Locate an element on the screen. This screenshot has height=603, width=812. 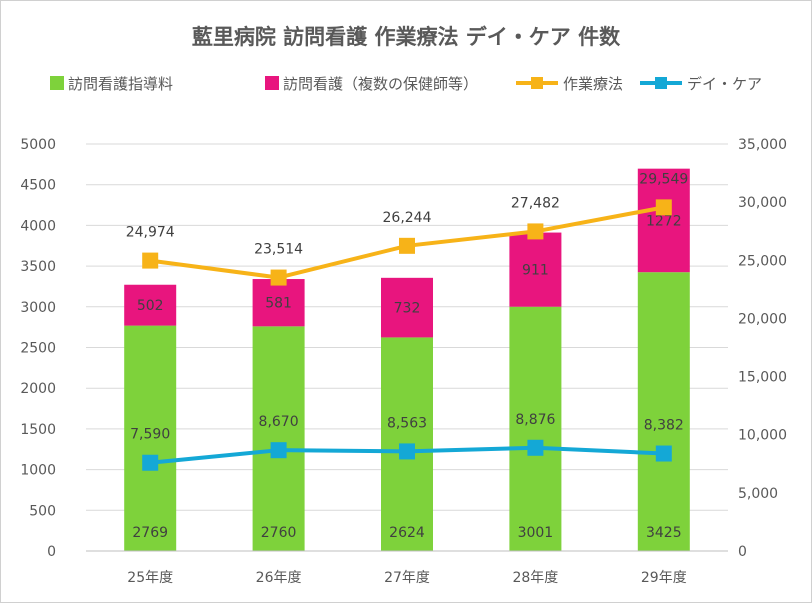
x-axis: 25年度 26年度 27年度 28年度 29年度 is located at coordinates (407, 568).